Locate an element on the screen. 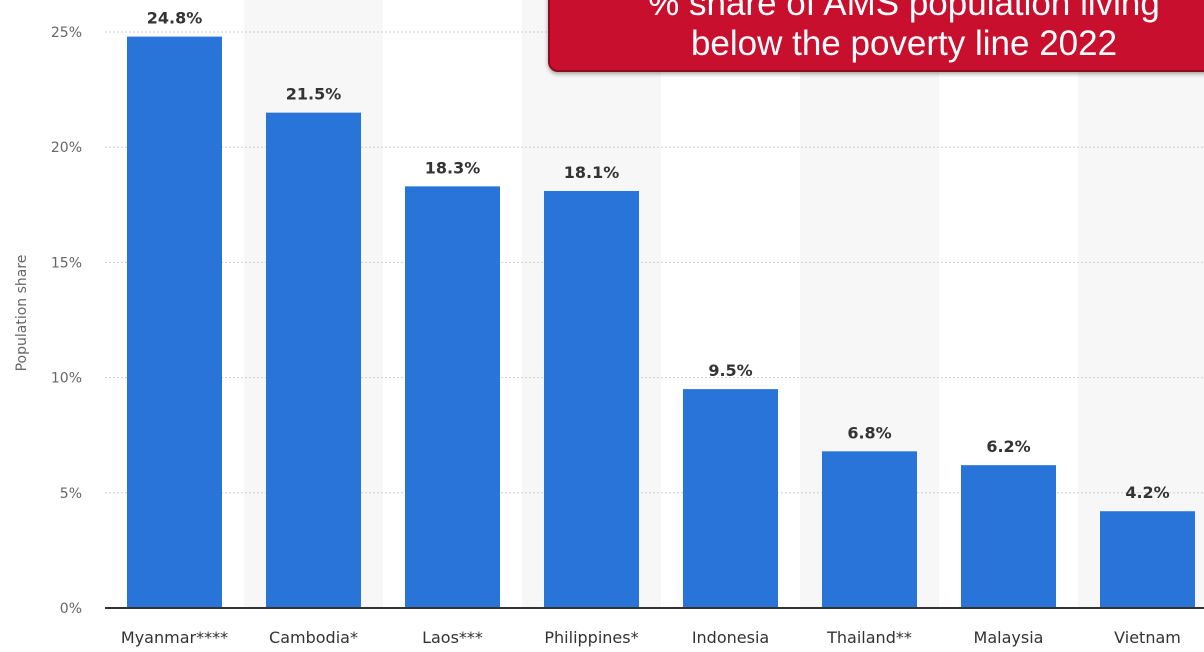  y-tick-label: 20% is located at coordinates (66, 148).